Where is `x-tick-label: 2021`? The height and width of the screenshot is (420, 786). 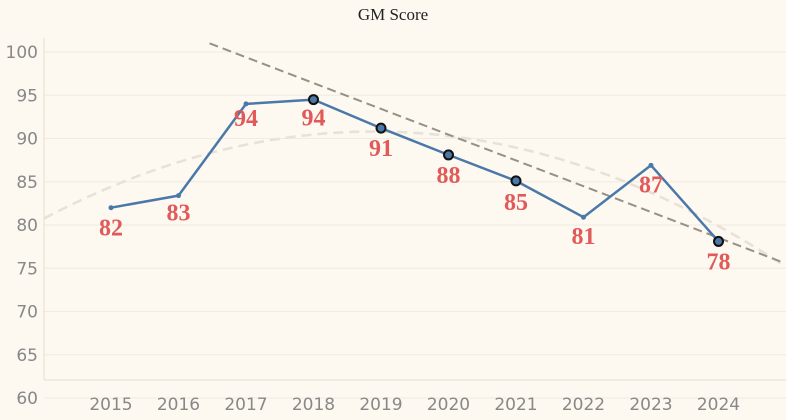 x-tick-label: 2021 is located at coordinates (515, 405).